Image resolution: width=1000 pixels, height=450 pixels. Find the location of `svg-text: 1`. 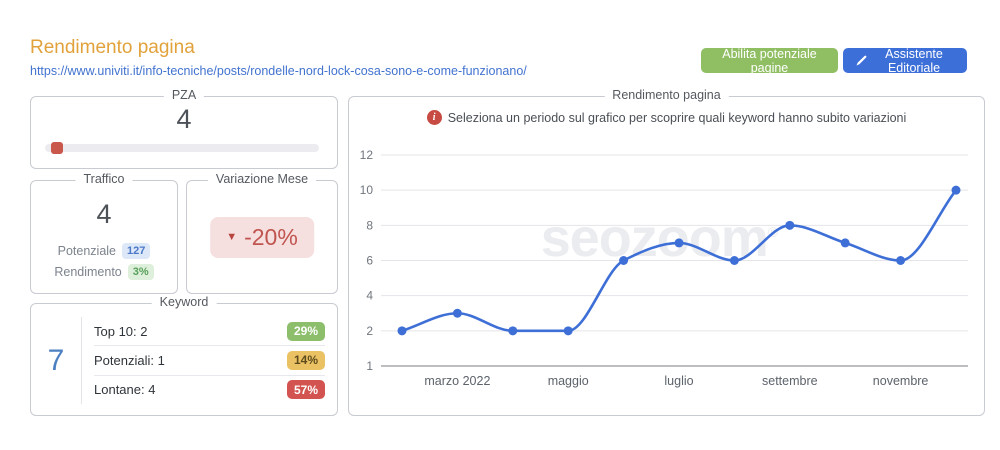

svg-text: 1 is located at coordinates (369, 366).